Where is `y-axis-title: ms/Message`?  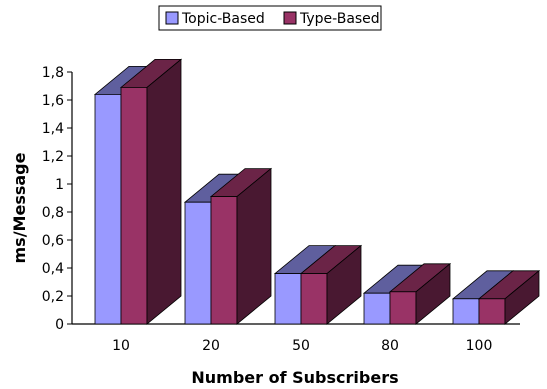
y-axis-title: ms/Message is located at coordinates (19, 207).